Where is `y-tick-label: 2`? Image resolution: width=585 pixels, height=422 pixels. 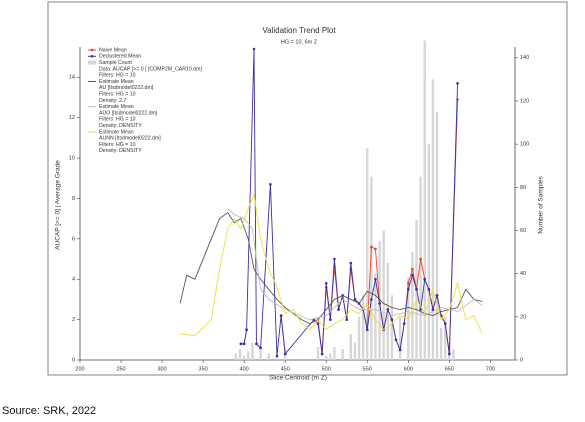
y-tick-label: 2 is located at coordinates (73, 320).